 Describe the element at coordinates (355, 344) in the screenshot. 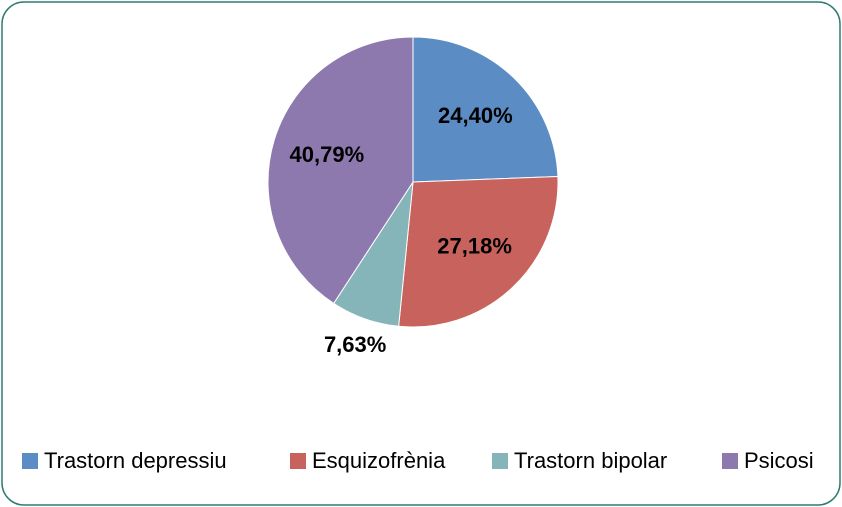

I see `data-label: 7,63%` at that location.